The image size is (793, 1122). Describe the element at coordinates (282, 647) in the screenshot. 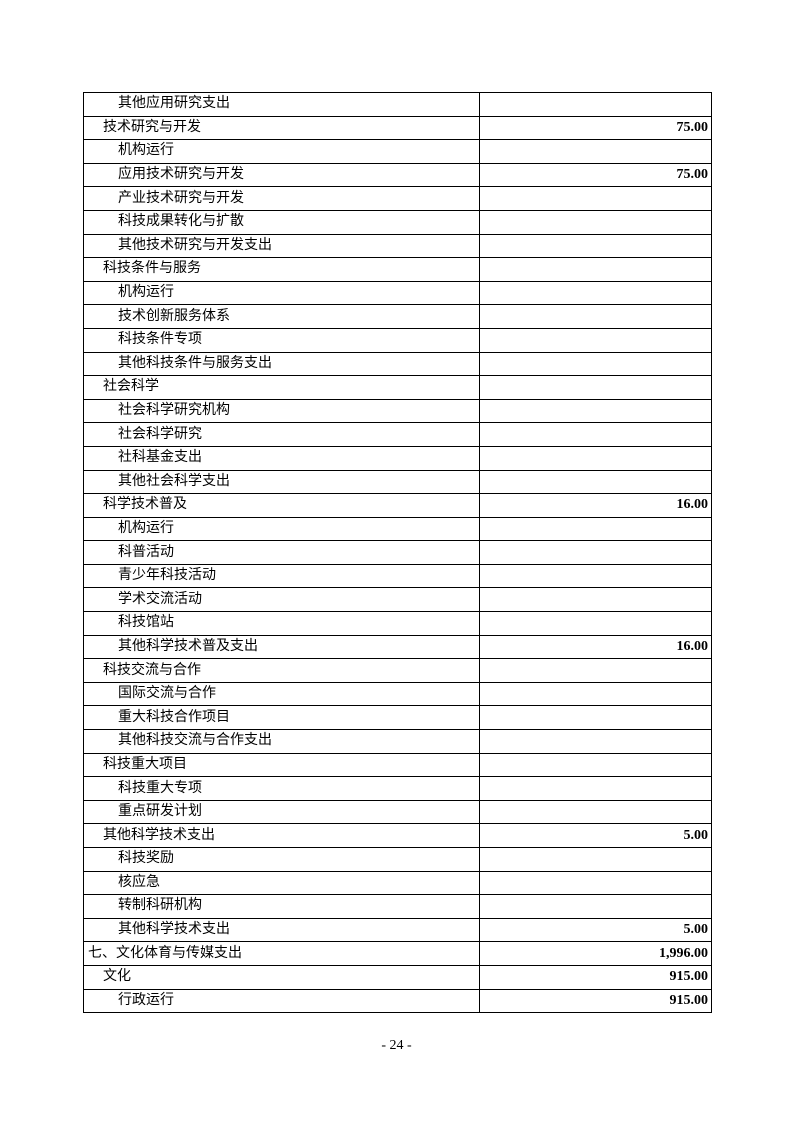

I see `row-label-cell: 其他科学技术普及支出` at that location.